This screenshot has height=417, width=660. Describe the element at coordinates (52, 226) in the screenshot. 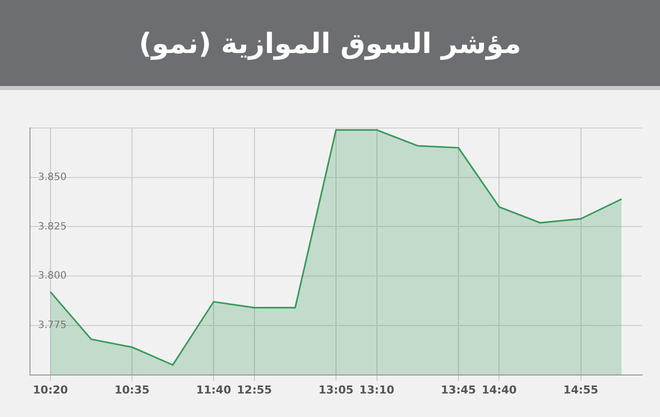

I see `y-tick-label: 3.825` at that location.